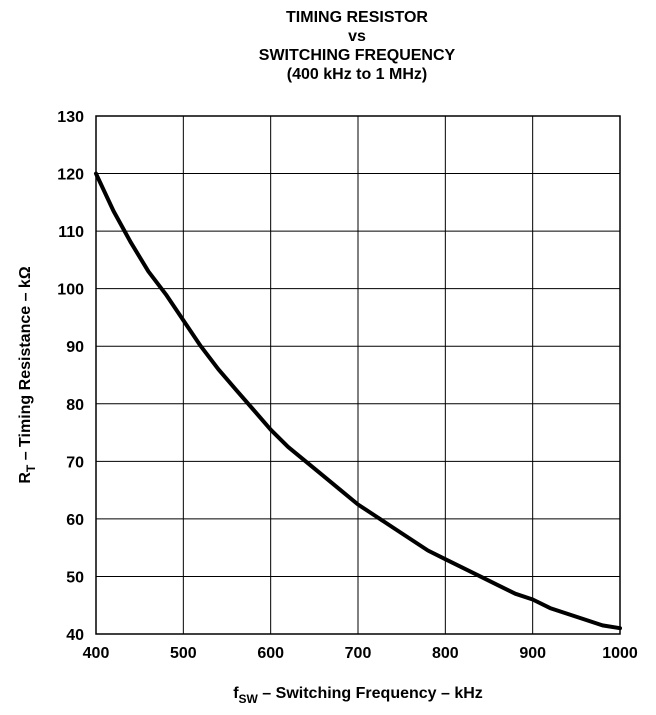 The height and width of the screenshot is (715, 656). Describe the element at coordinates (96, 653) in the screenshot. I see `x-tick-label: 400` at that location.